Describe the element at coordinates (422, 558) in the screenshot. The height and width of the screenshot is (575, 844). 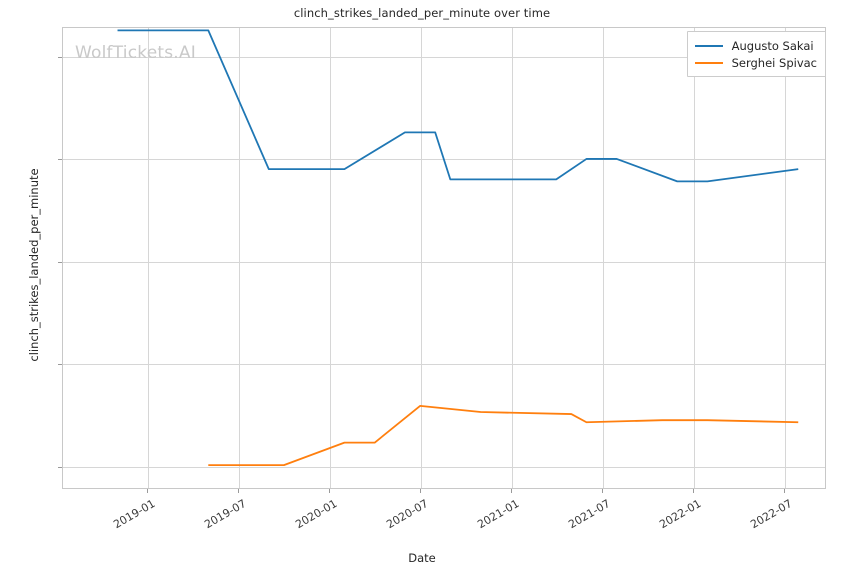
I see `x-axis-label: Date` at that location.